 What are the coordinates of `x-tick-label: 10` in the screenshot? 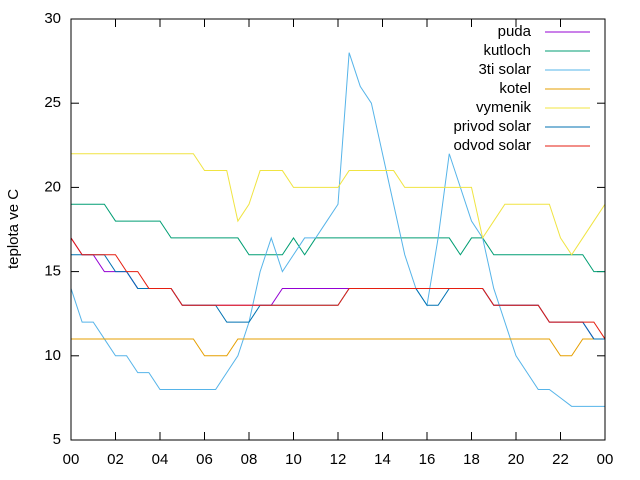 It's located at (293, 459).